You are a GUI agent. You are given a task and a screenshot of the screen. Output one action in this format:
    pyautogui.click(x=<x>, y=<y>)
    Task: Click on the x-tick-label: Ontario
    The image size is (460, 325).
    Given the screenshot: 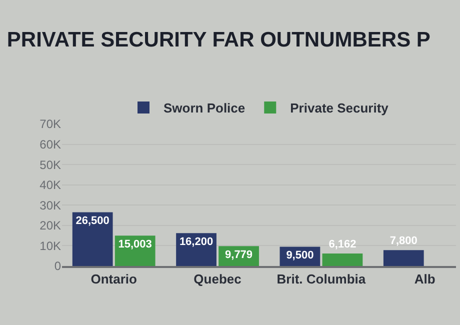 What is the action you would take?
    pyautogui.click(x=114, y=278)
    